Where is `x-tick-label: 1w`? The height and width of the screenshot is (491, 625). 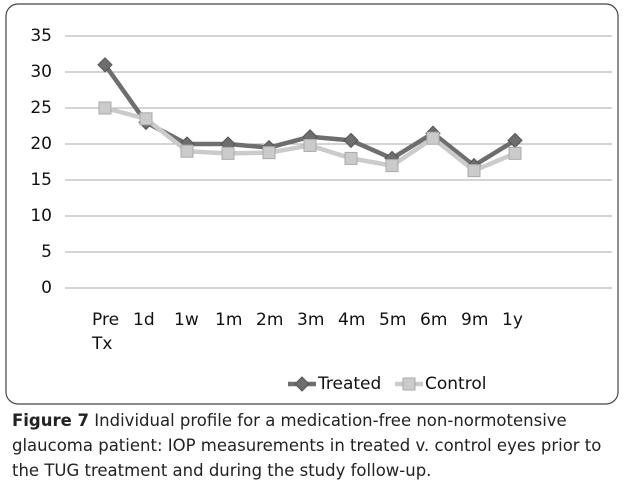 x-tick-label: 1w is located at coordinates (186, 320).